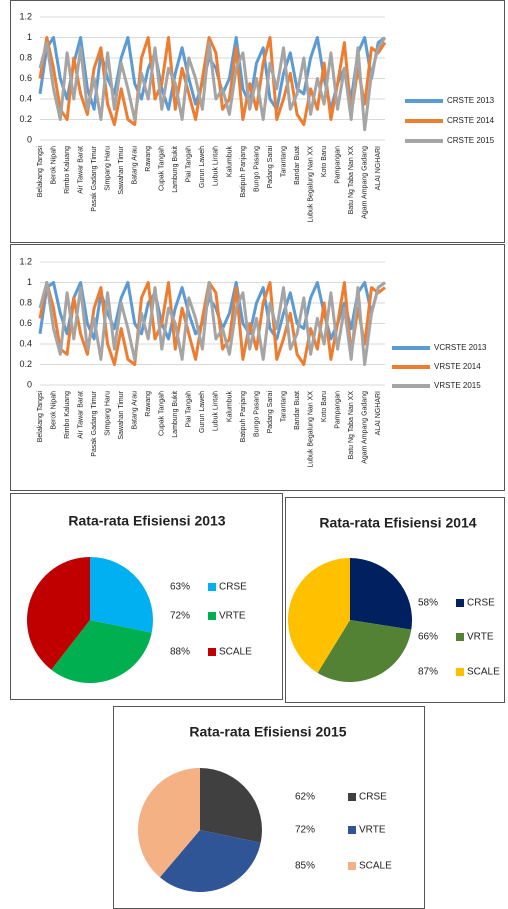  I want to click on value-label: 88%, so click(180, 652).